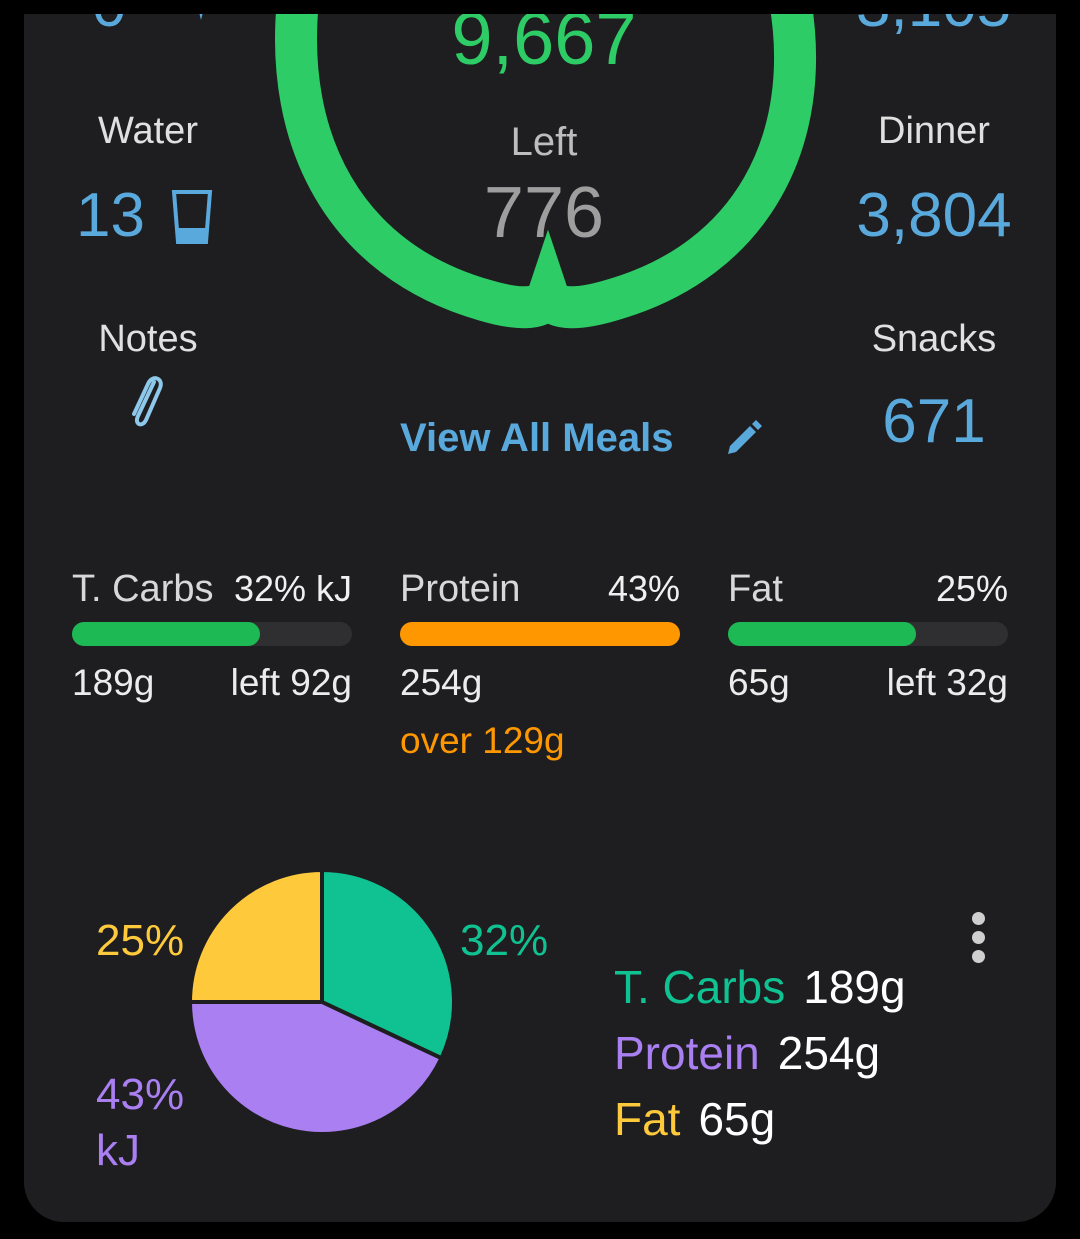  I want to click on macro-status: left 32g, so click(947, 682).